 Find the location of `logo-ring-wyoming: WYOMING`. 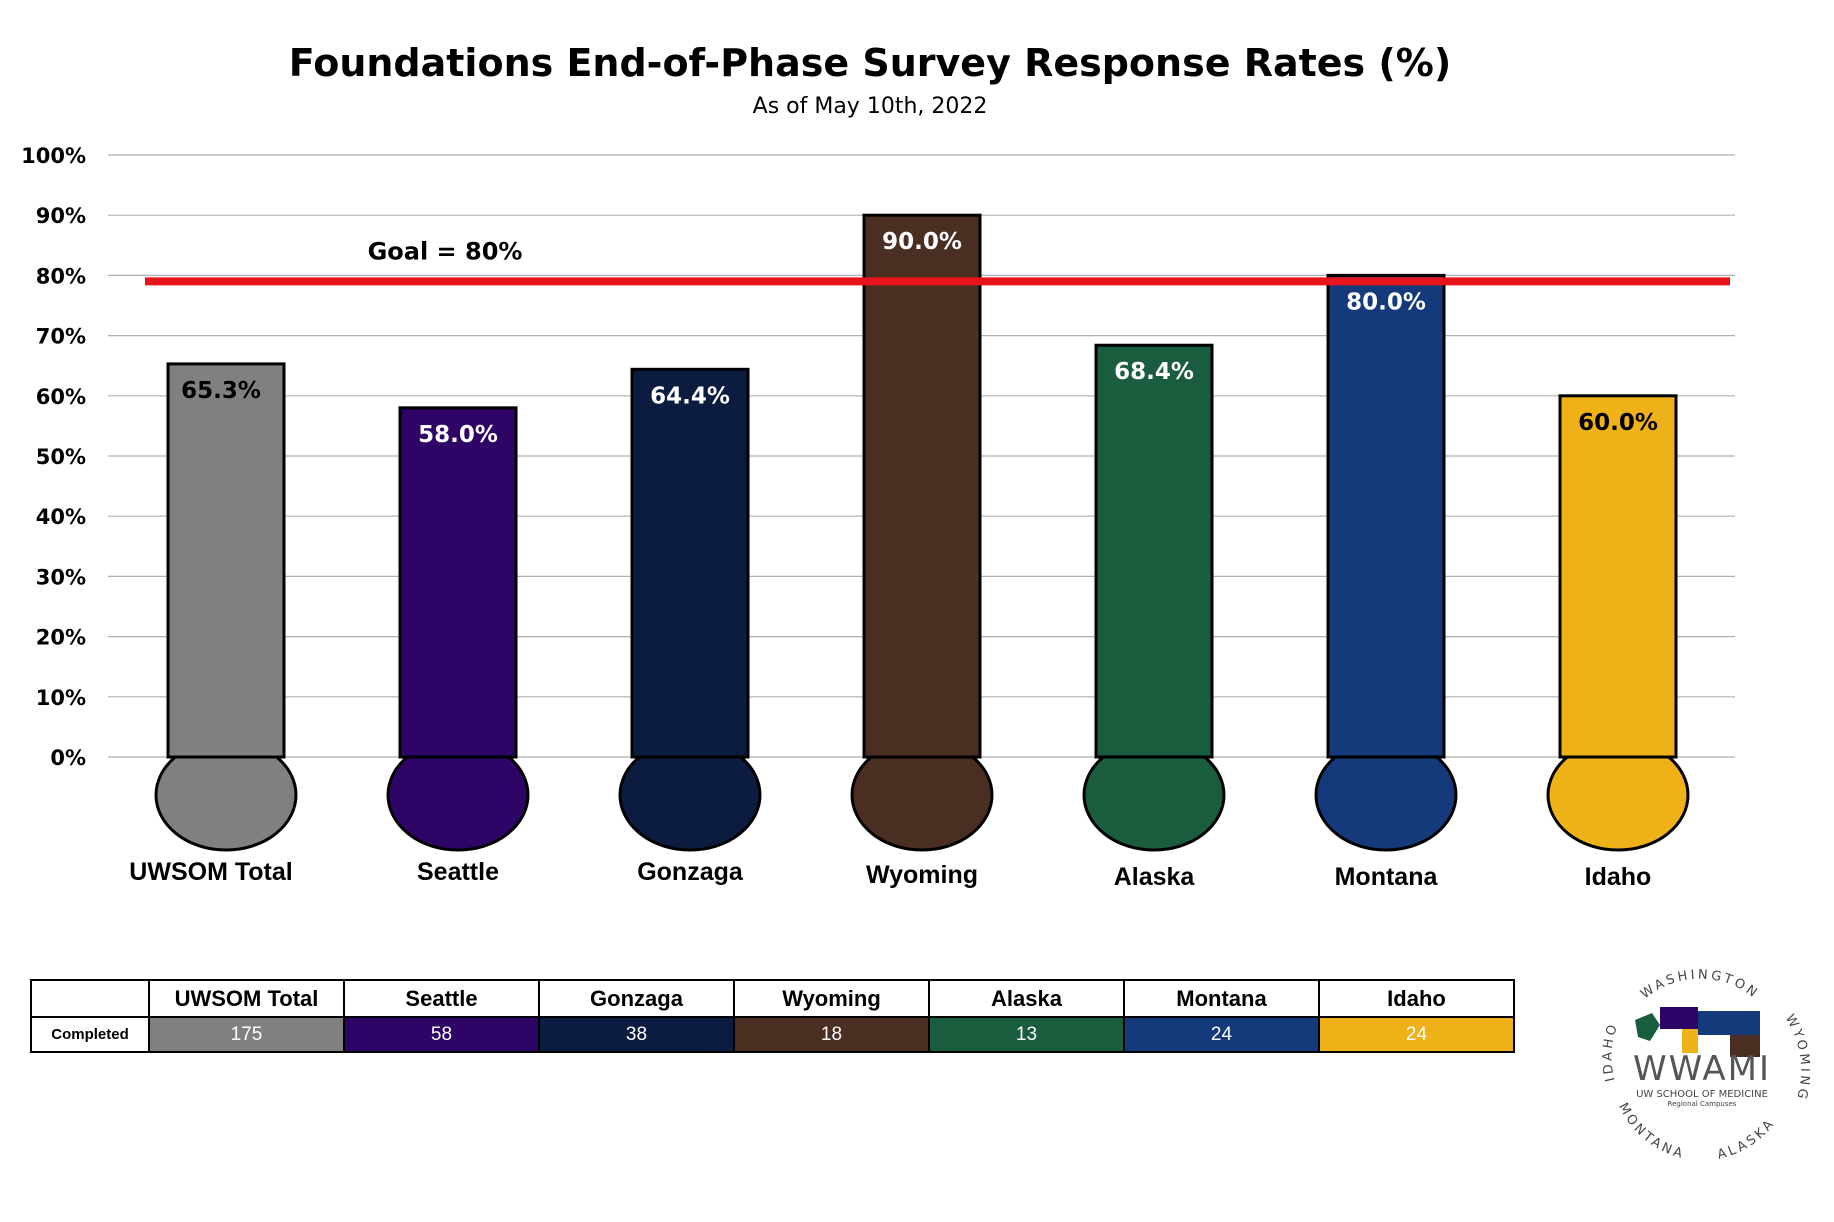

logo-ring-wyoming: WYOMING is located at coordinates (1796, 1057).